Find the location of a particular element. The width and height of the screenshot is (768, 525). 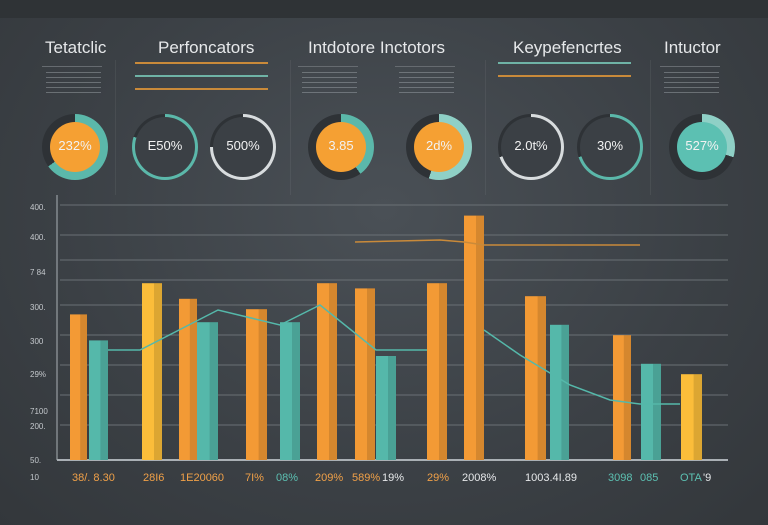

donut-gauge: 30% is located at coordinates (610, 147).